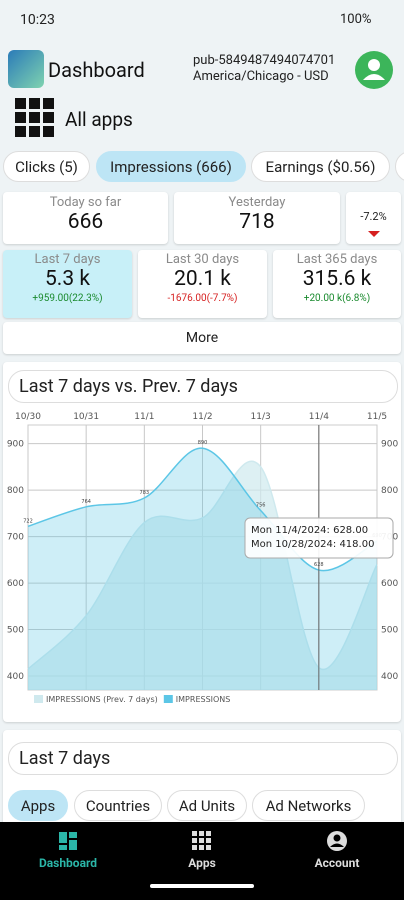  I want to click on header-title: Dashboard, so click(96, 70).